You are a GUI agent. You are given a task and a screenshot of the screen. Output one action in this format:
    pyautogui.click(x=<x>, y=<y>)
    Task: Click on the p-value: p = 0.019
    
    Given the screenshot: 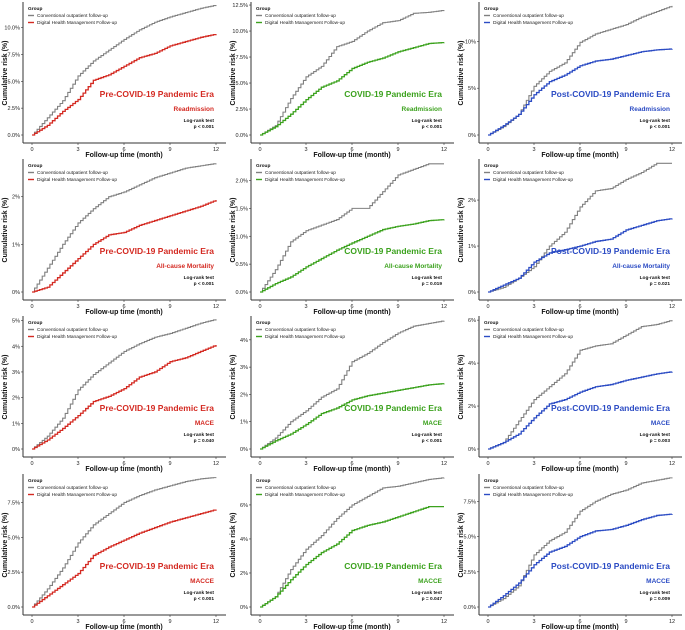 What is the action you would take?
    pyautogui.click(x=432, y=284)
    